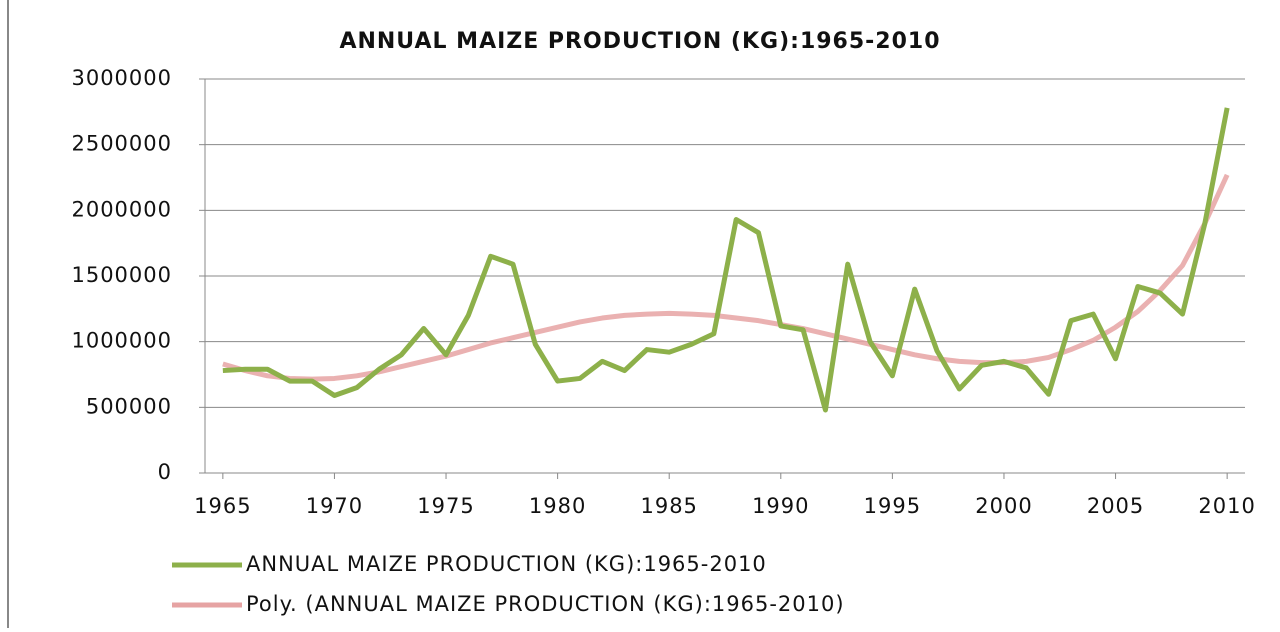 The image size is (1280, 632). What do you see at coordinates (121, 275) in the screenshot?
I see `y-tick-label: 1500000` at bounding box center [121, 275].